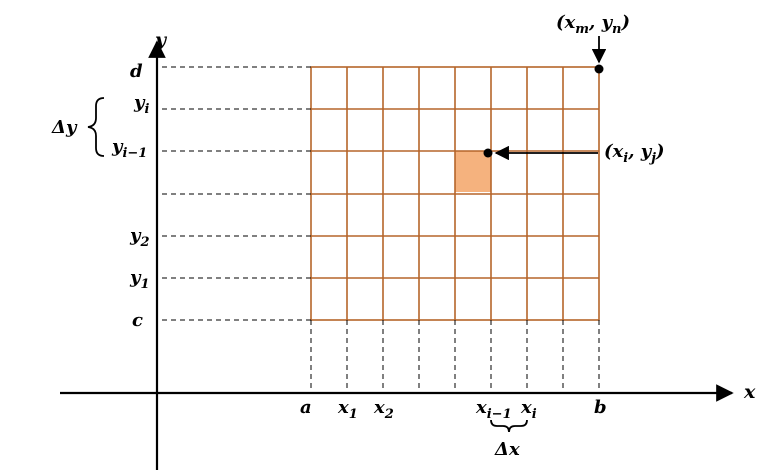  What do you see at coordinates (347, 409) in the screenshot?
I see `x-tick-x1: x1` at bounding box center [347, 409].